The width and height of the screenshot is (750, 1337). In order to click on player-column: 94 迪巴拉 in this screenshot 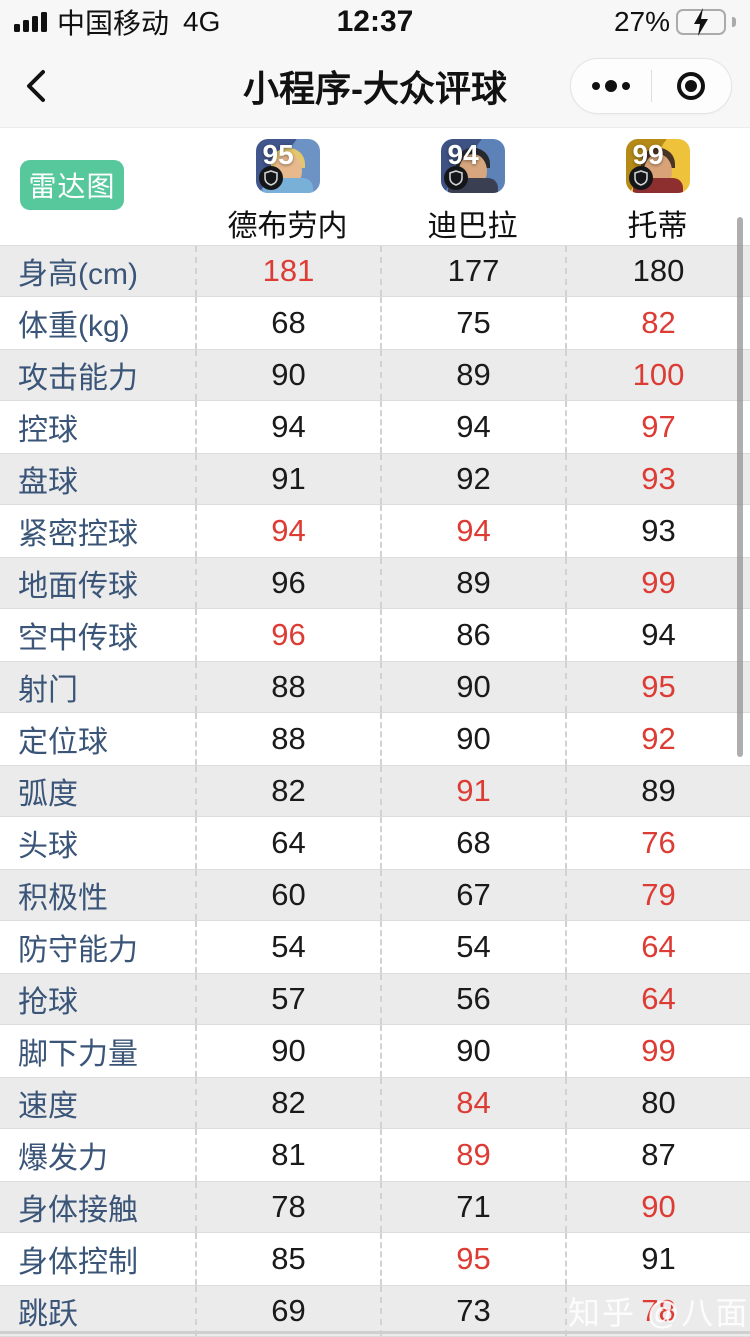, I will do `click(472, 186)`.